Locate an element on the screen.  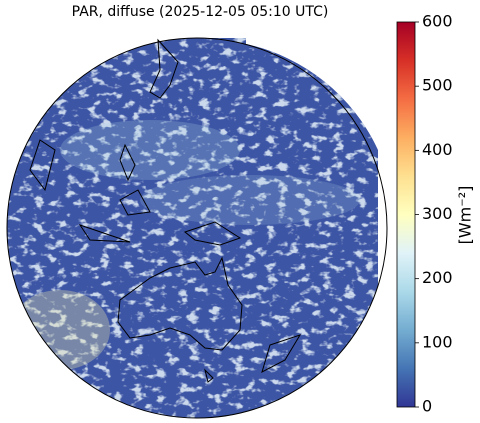
colorbar-tick-label: 100 is located at coordinates (437, 341).